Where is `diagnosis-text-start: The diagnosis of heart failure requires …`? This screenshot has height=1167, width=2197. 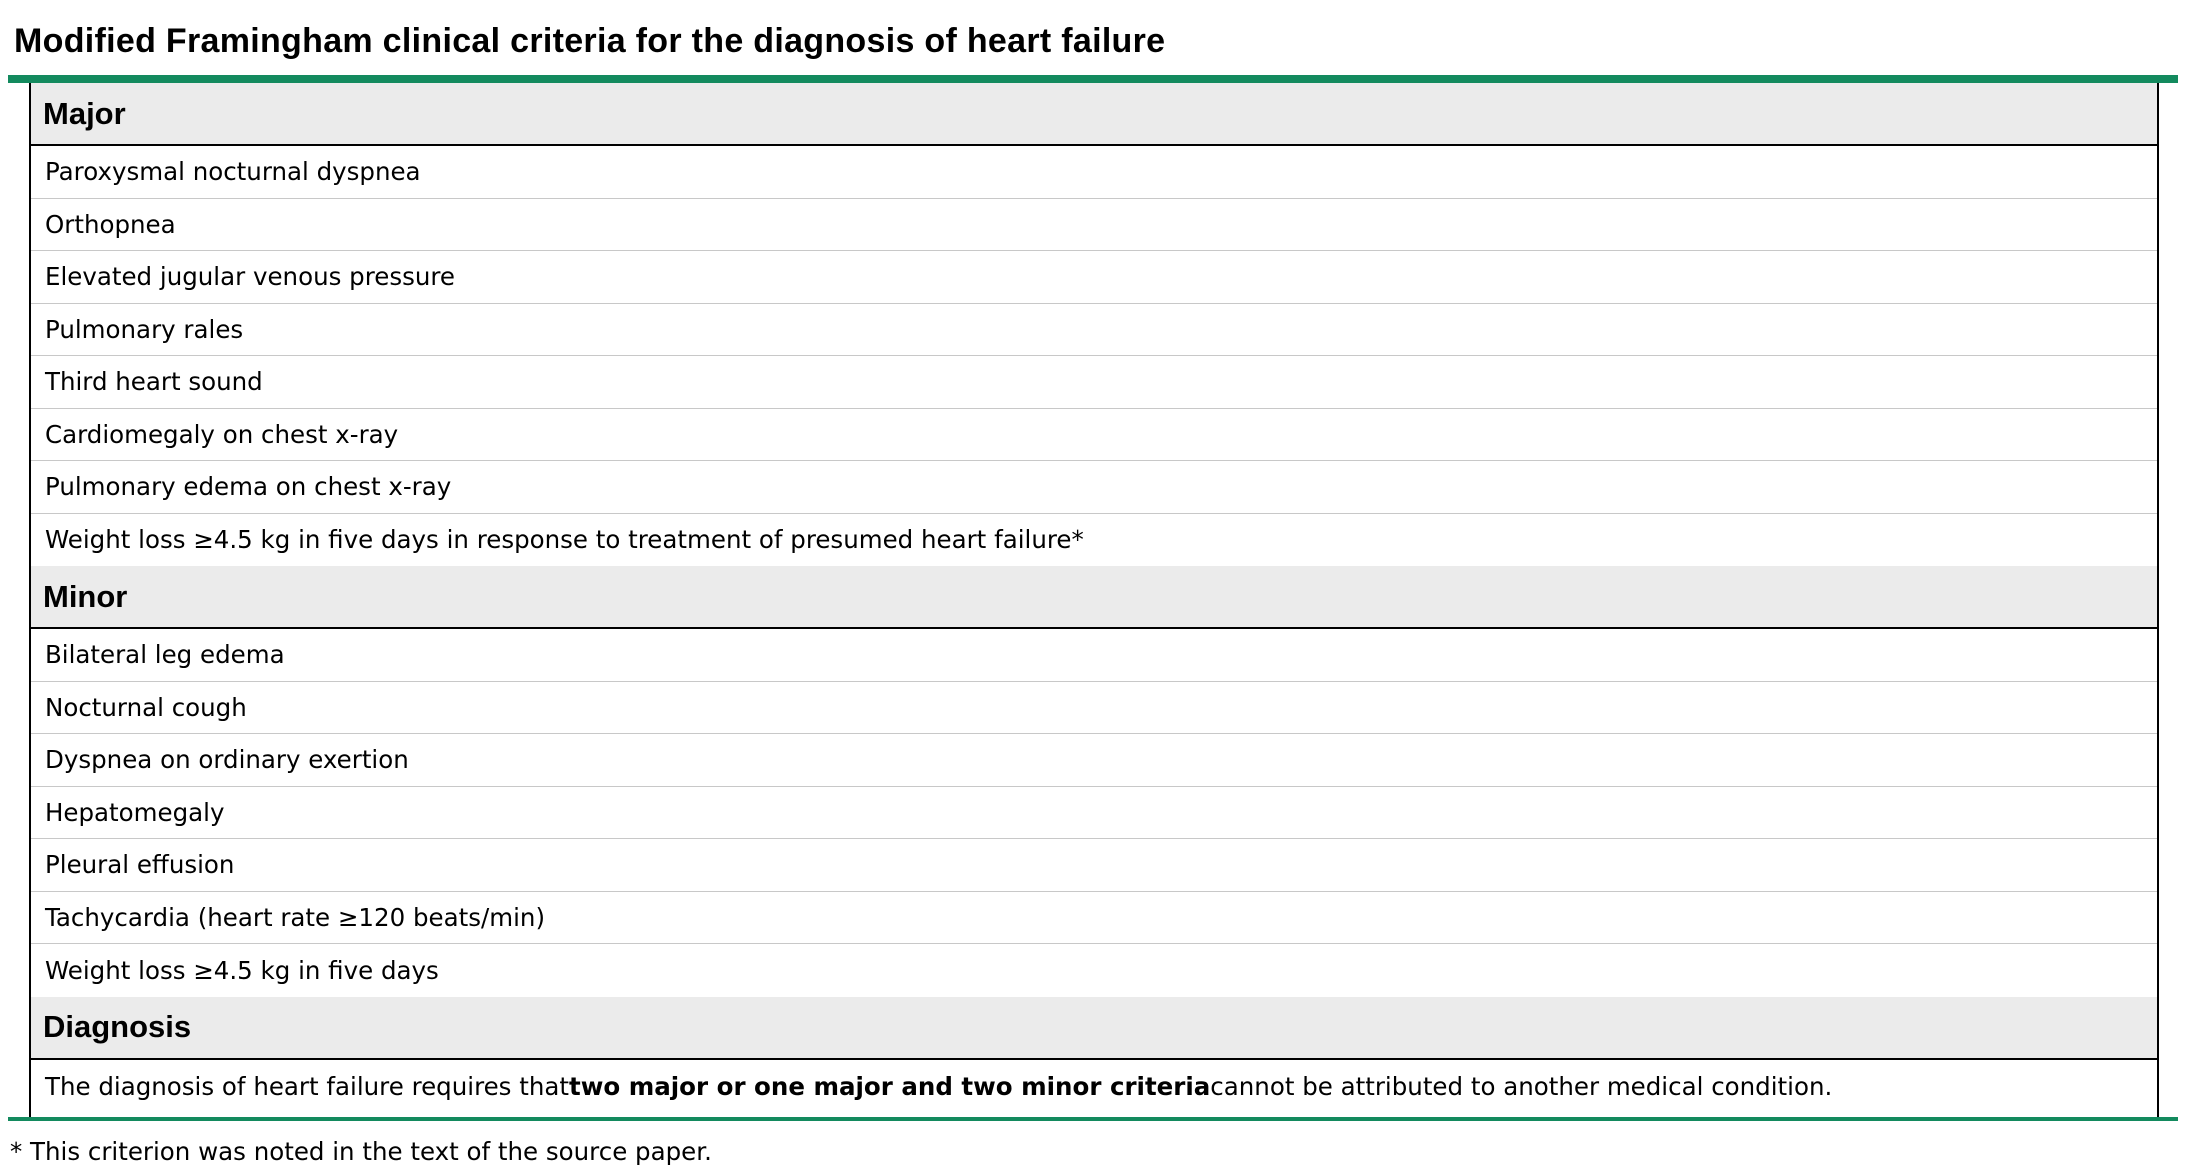 diagnosis-text-start: The diagnosis of heart failure requires … is located at coordinates (307, 1086).